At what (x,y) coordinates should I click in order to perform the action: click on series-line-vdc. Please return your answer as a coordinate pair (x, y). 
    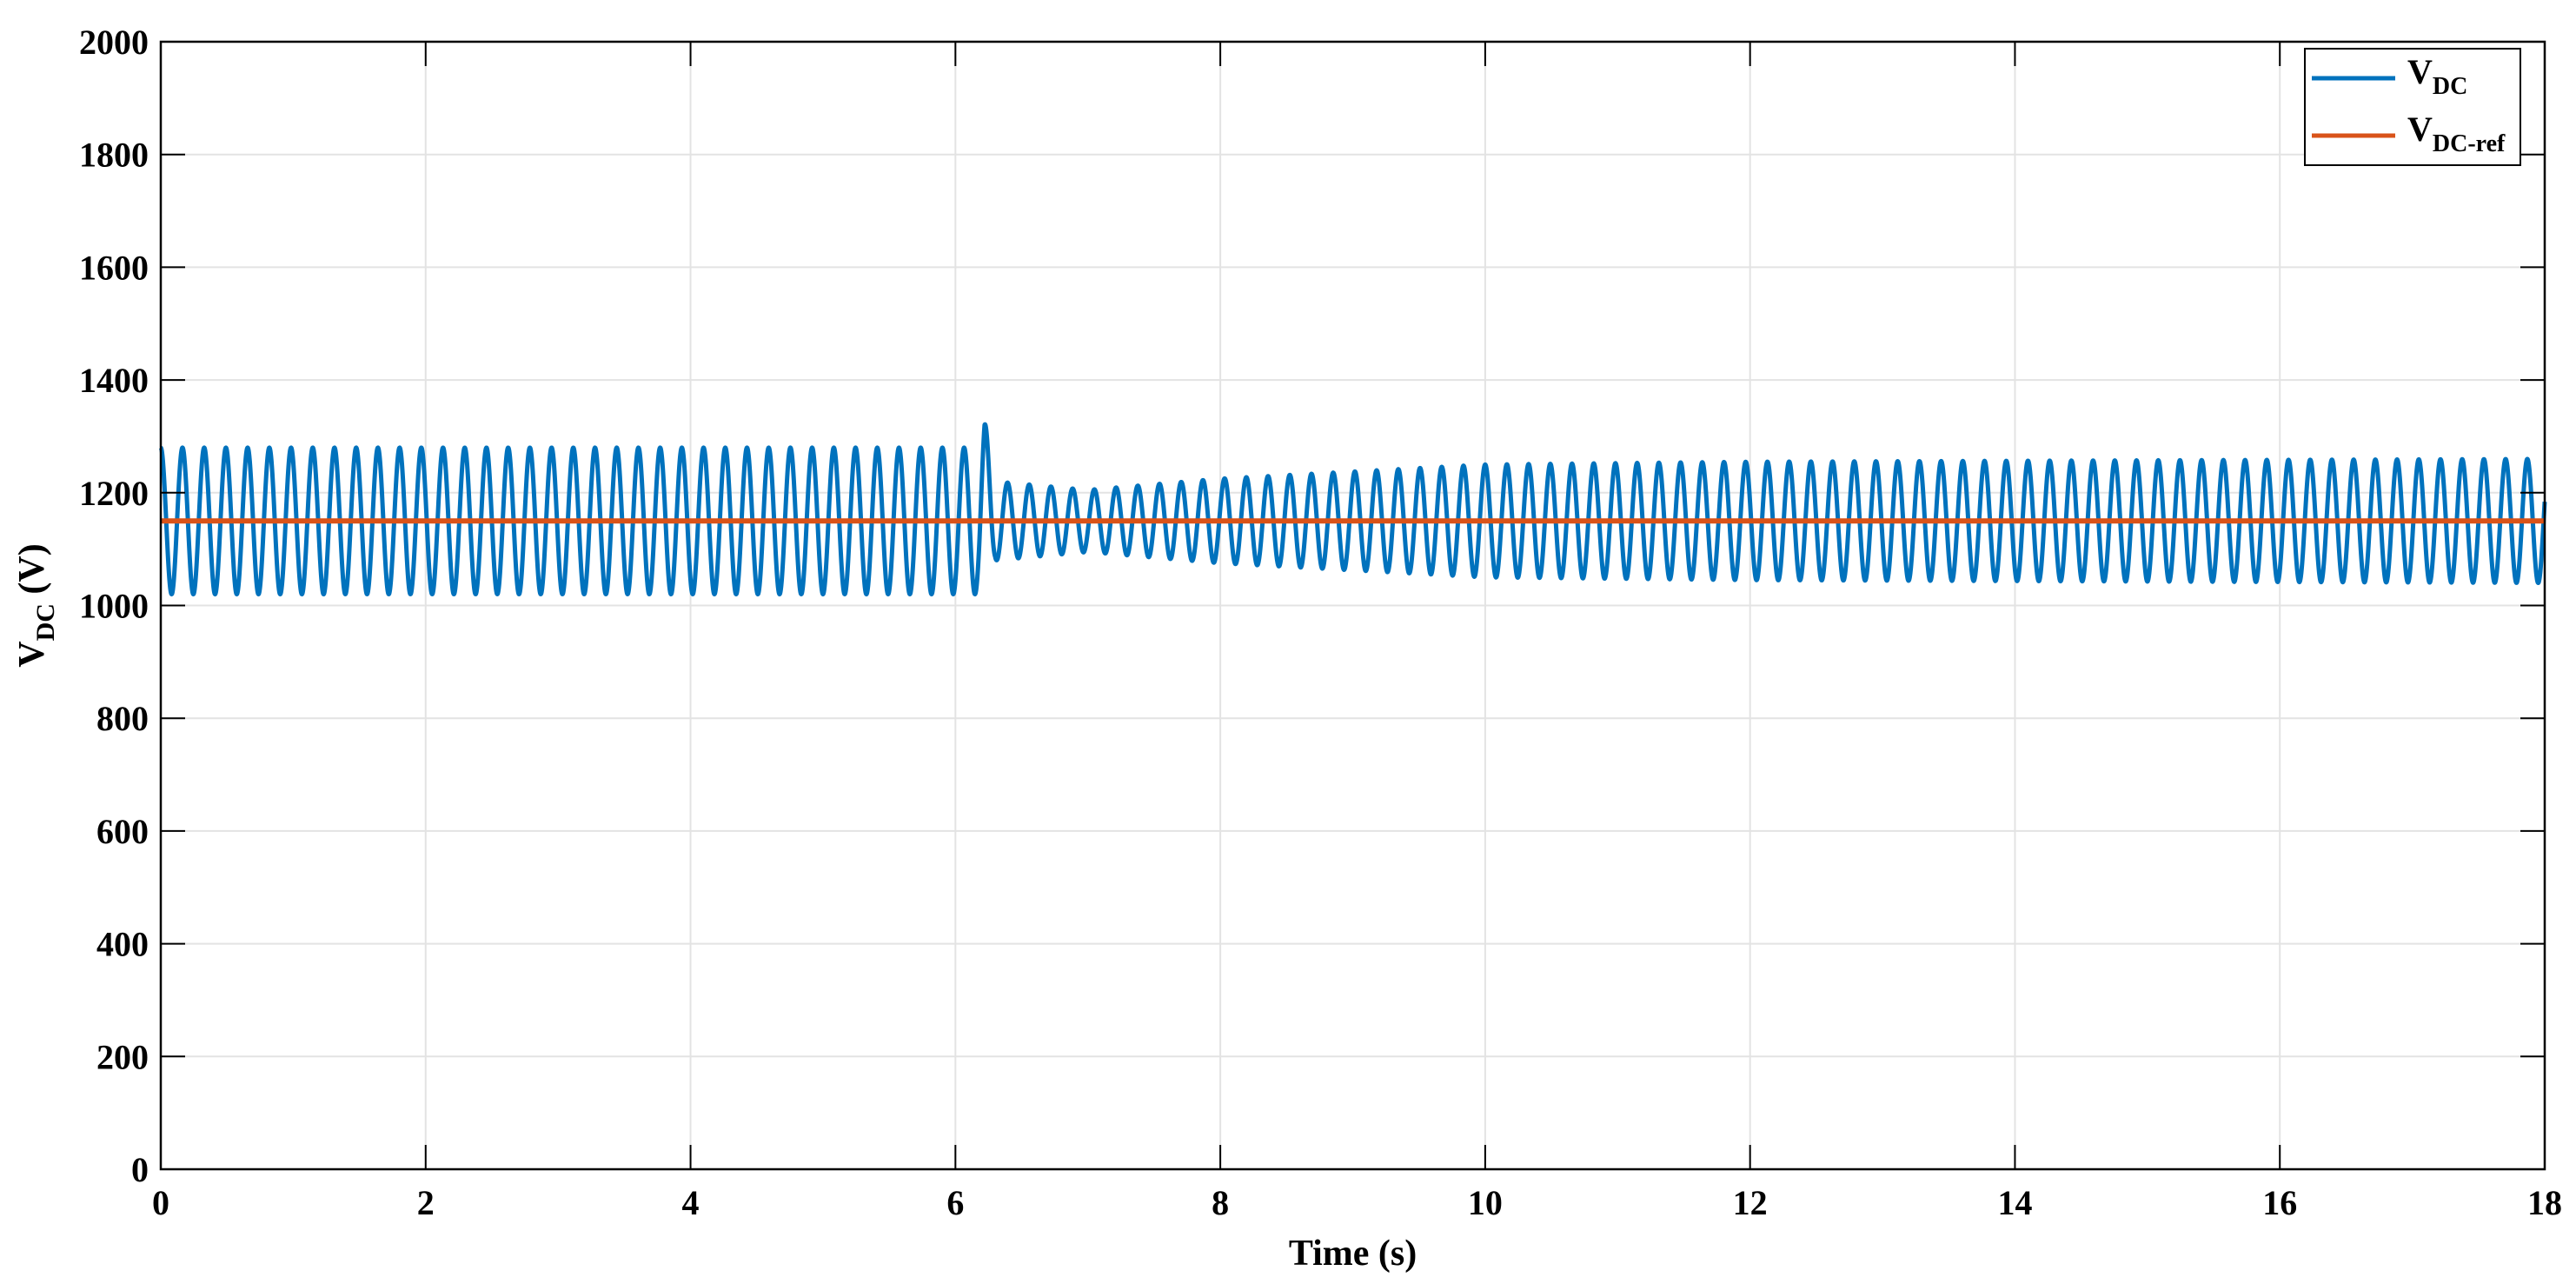
    Looking at the image, I should click on (1352, 509).